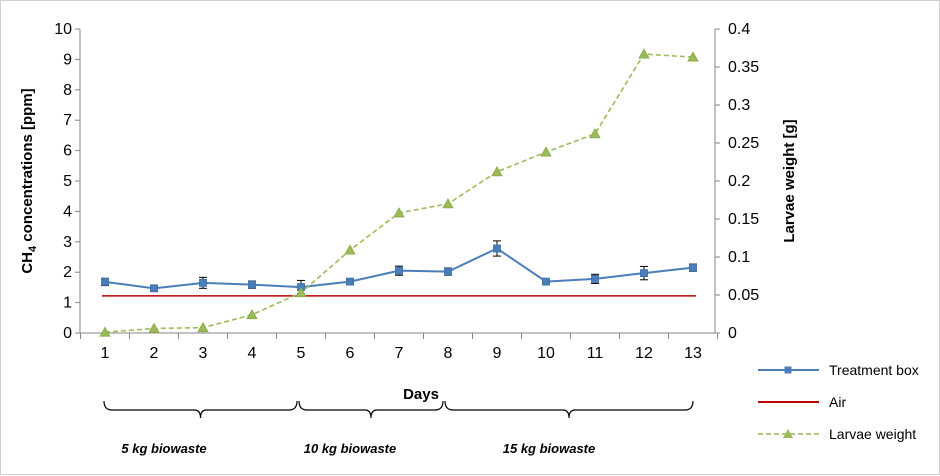 The width and height of the screenshot is (940, 476). What do you see at coordinates (644, 353) in the screenshot?
I see `x-tick-label: 12` at bounding box center [644, 353].